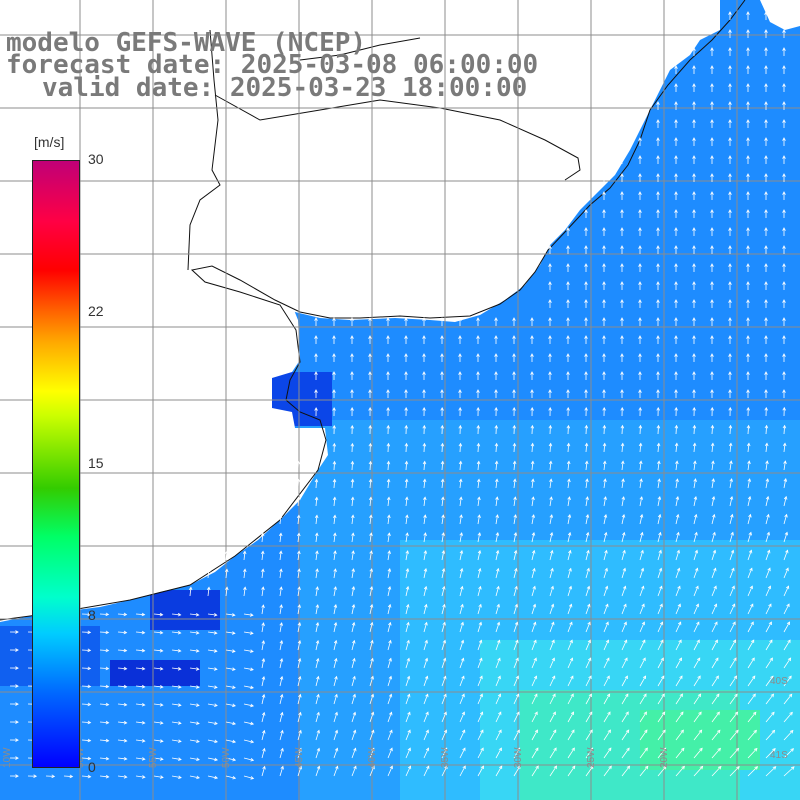 Image resolution: width=800 pixels, height=800 pixels. What do you see at coordinates (445, 757) in the screenshot?
I see `longitude-label: 35W` at bounding box center [445, 757].